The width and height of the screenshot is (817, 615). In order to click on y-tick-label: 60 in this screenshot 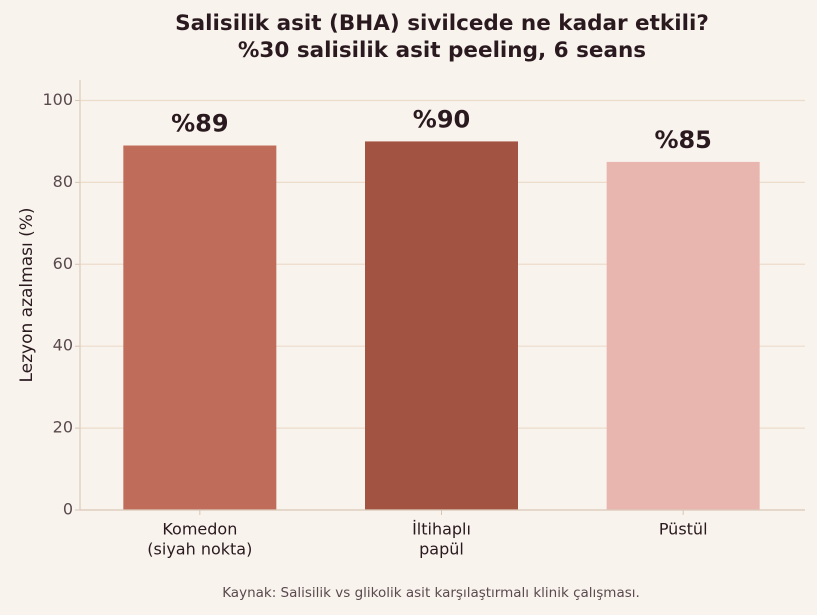, I will do `click(63, 263)`.